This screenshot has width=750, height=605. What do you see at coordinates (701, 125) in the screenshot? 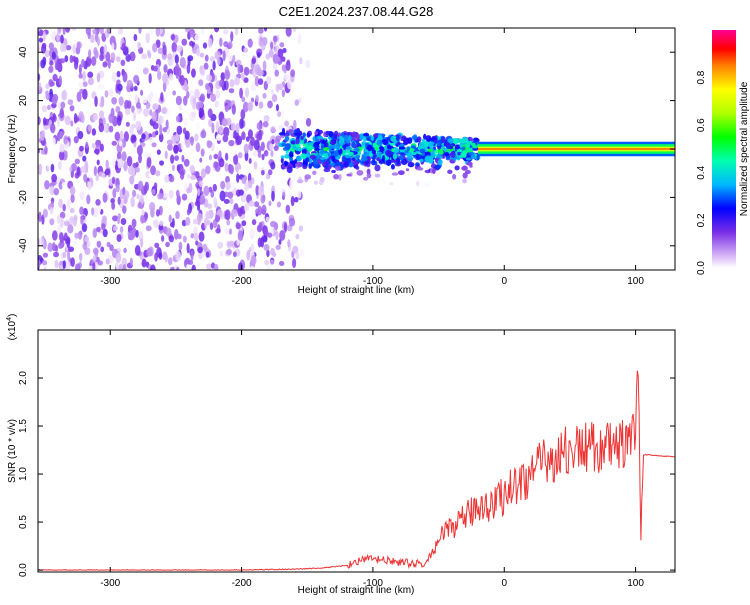
I see `colorbar-tick-label: 0.6` at bounding box center [701, 125].